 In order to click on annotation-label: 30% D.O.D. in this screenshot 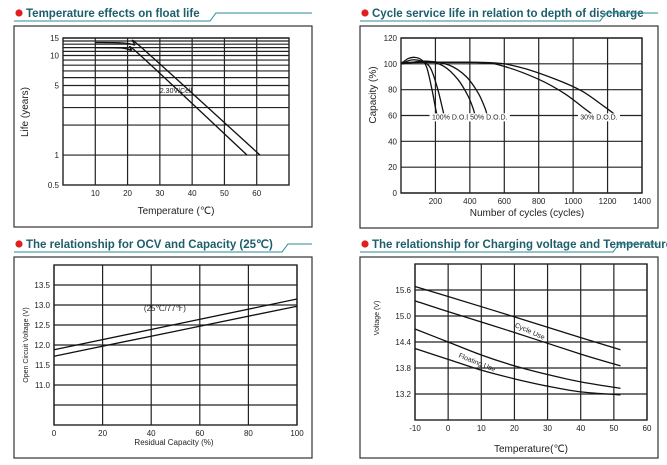, I will do `click(598, 117)`.